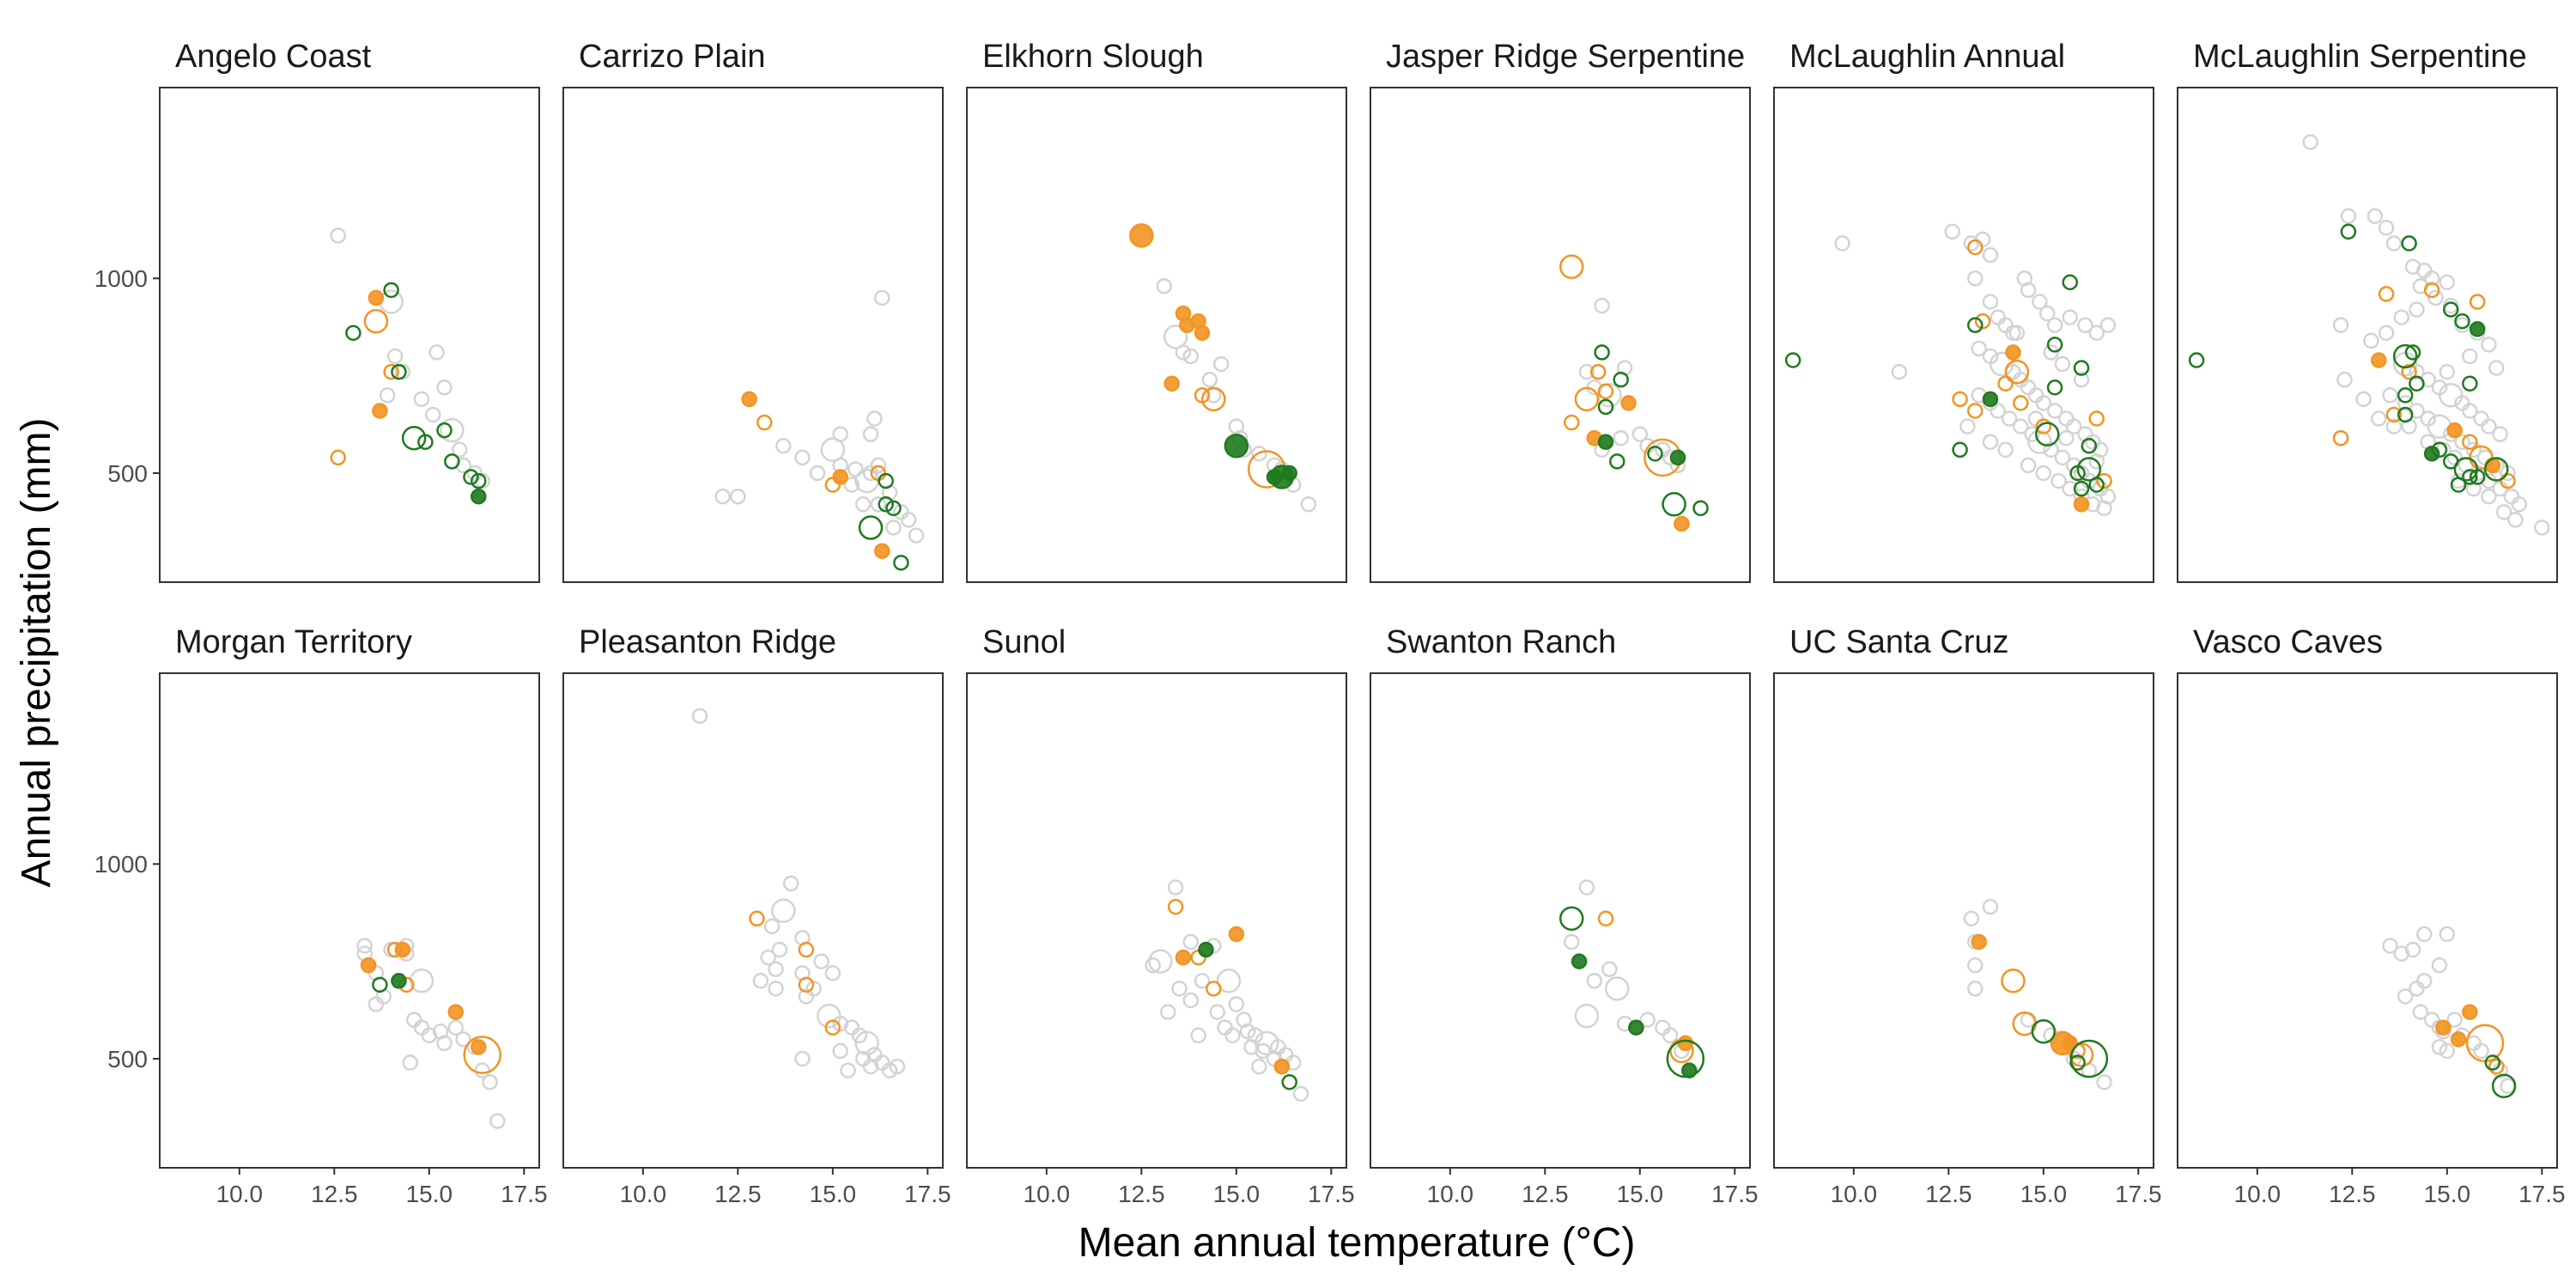 The height and width of the screenshot is (1288, 2576). I want to click on x-tick-label: 10.0, so click(240, 1194).